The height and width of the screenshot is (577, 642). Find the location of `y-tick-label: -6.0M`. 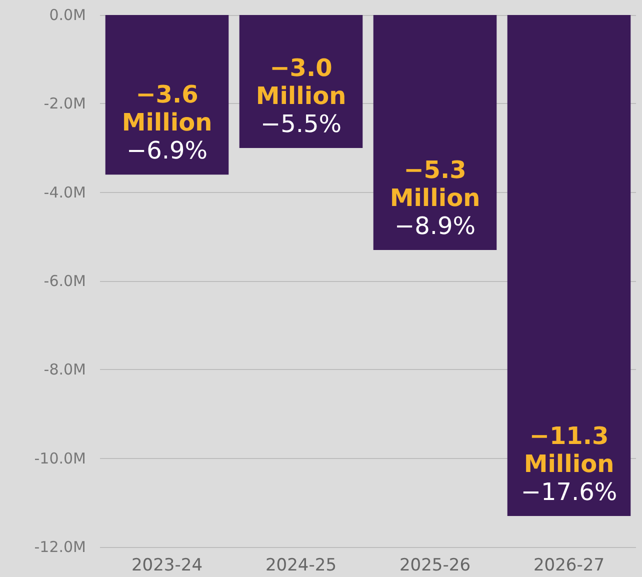

y-tick-label: -6.0M is located at coordinates (65, 281).